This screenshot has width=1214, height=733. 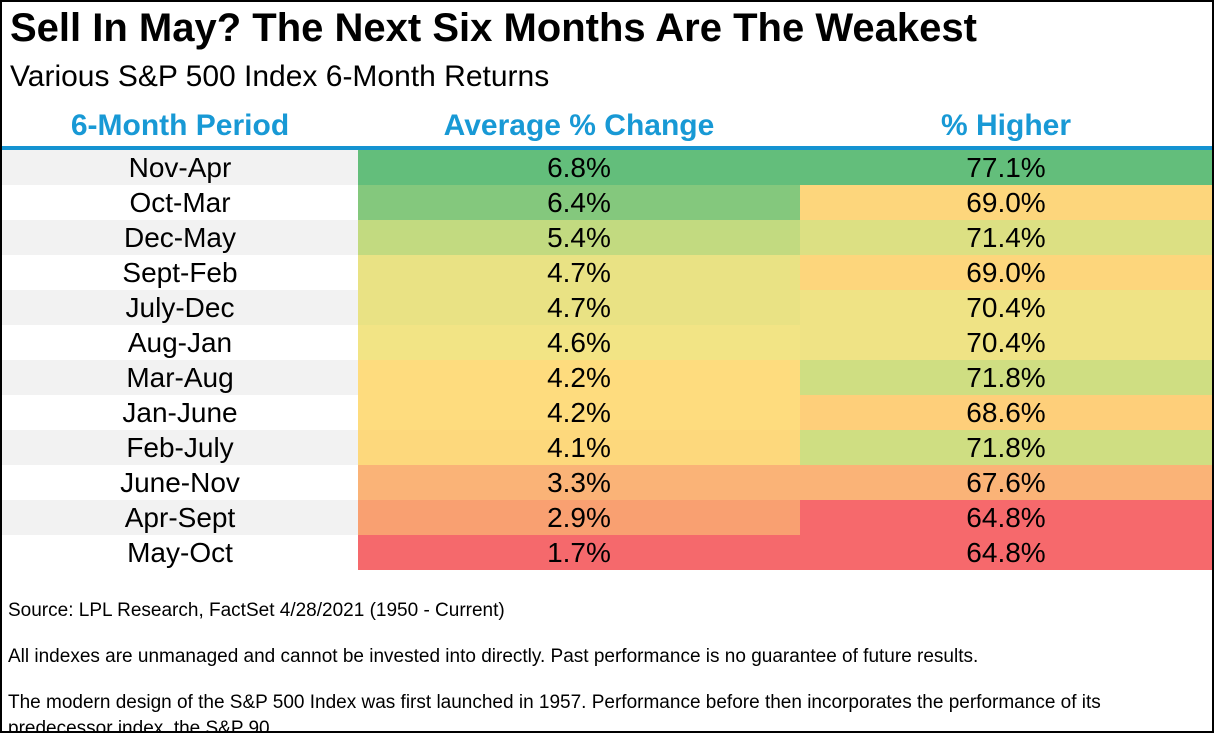 What do you see at coordinates (280, 76) in the screenshot?
I see `page-subtitle: Various S&P 500 Index 6-Month Returns` at bounding box center [280, 76].